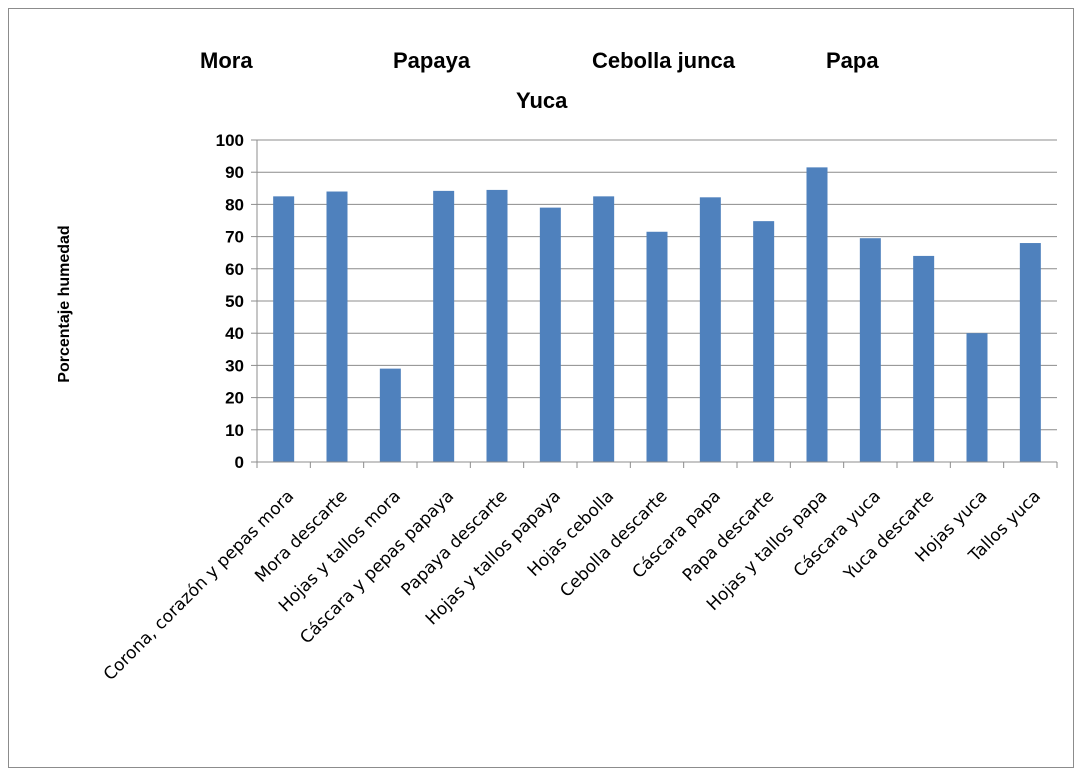 The height and width of the screenshot is (776, 1082). I want to click on y-tick-label-80: 80, so click(234, 204).